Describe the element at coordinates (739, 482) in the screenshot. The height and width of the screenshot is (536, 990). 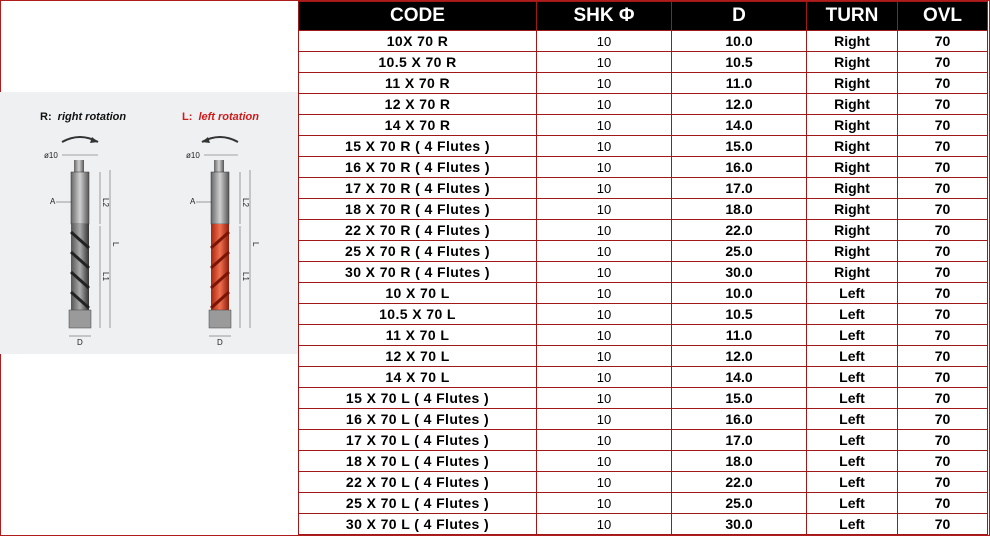
I see `cell-d: 22.0` at that location.